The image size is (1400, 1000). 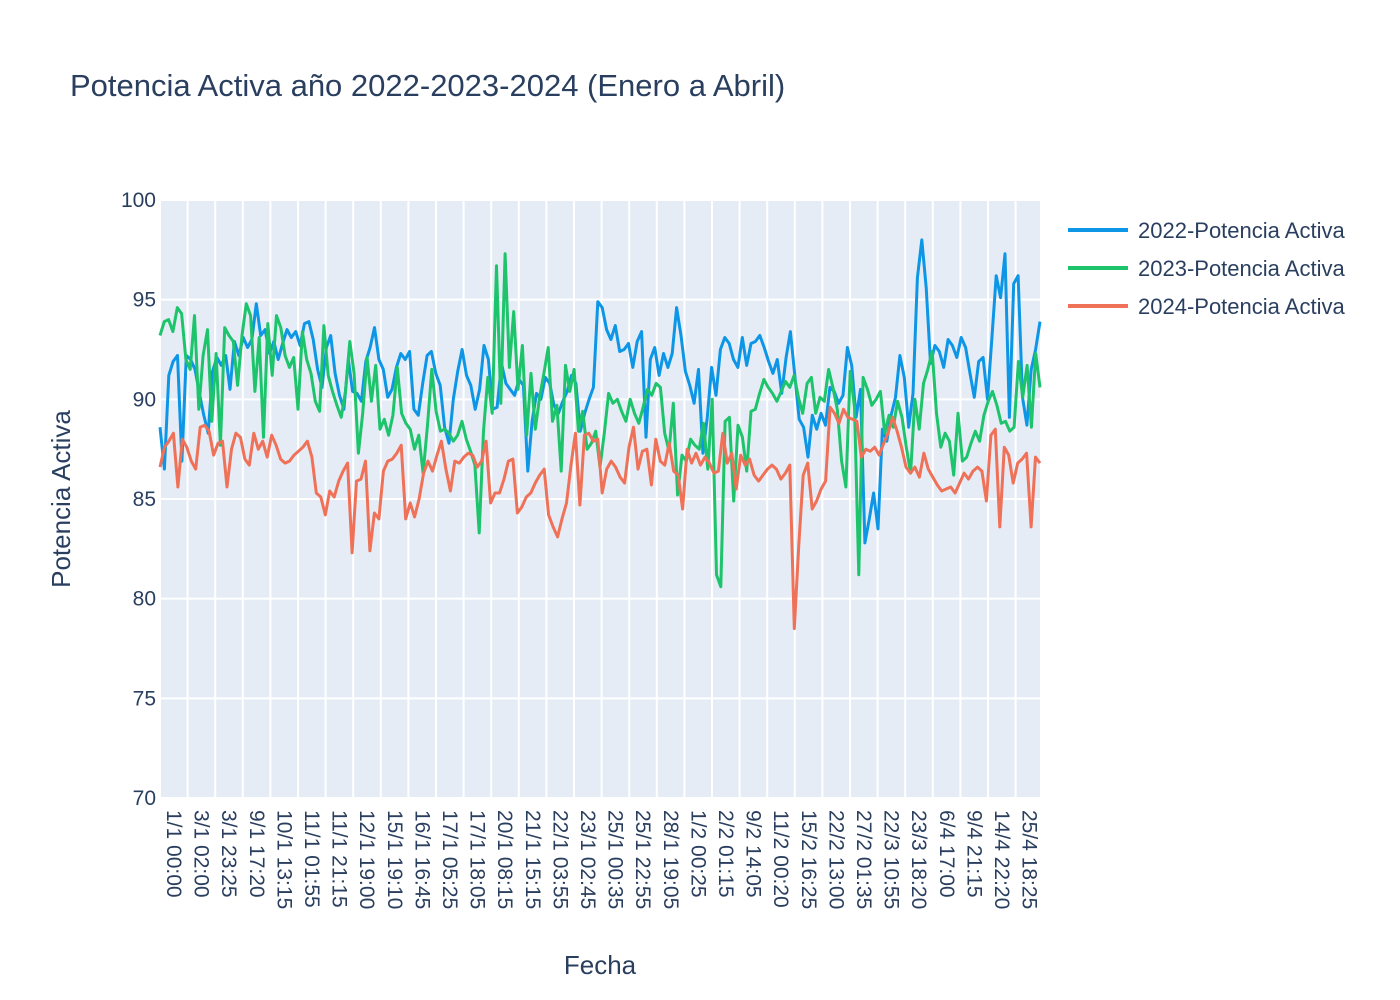 What do you see at coordinates (1001, 859) in the screenshot?
I see `x-tick-label: 14/4 22:20` at bounding box center [1001, 859].